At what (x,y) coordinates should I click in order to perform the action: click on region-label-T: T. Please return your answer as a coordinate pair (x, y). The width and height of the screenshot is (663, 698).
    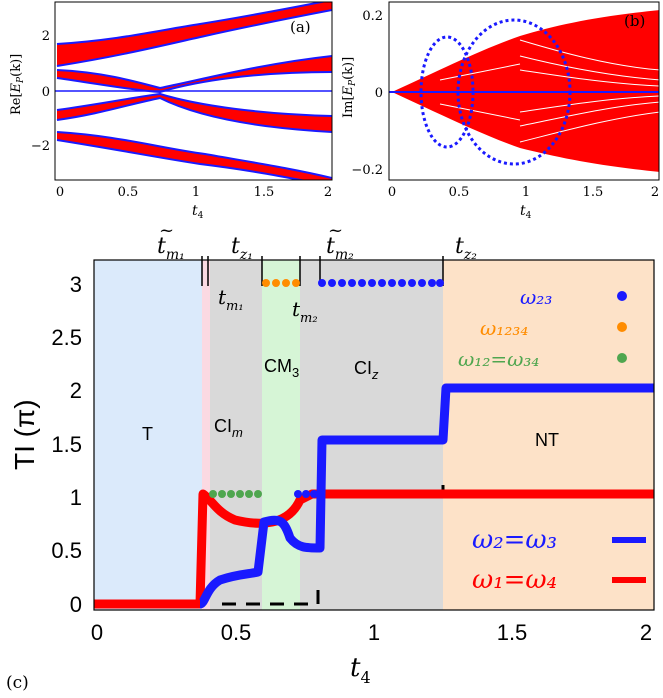
    Looking at the image, I should click on (147, 434).